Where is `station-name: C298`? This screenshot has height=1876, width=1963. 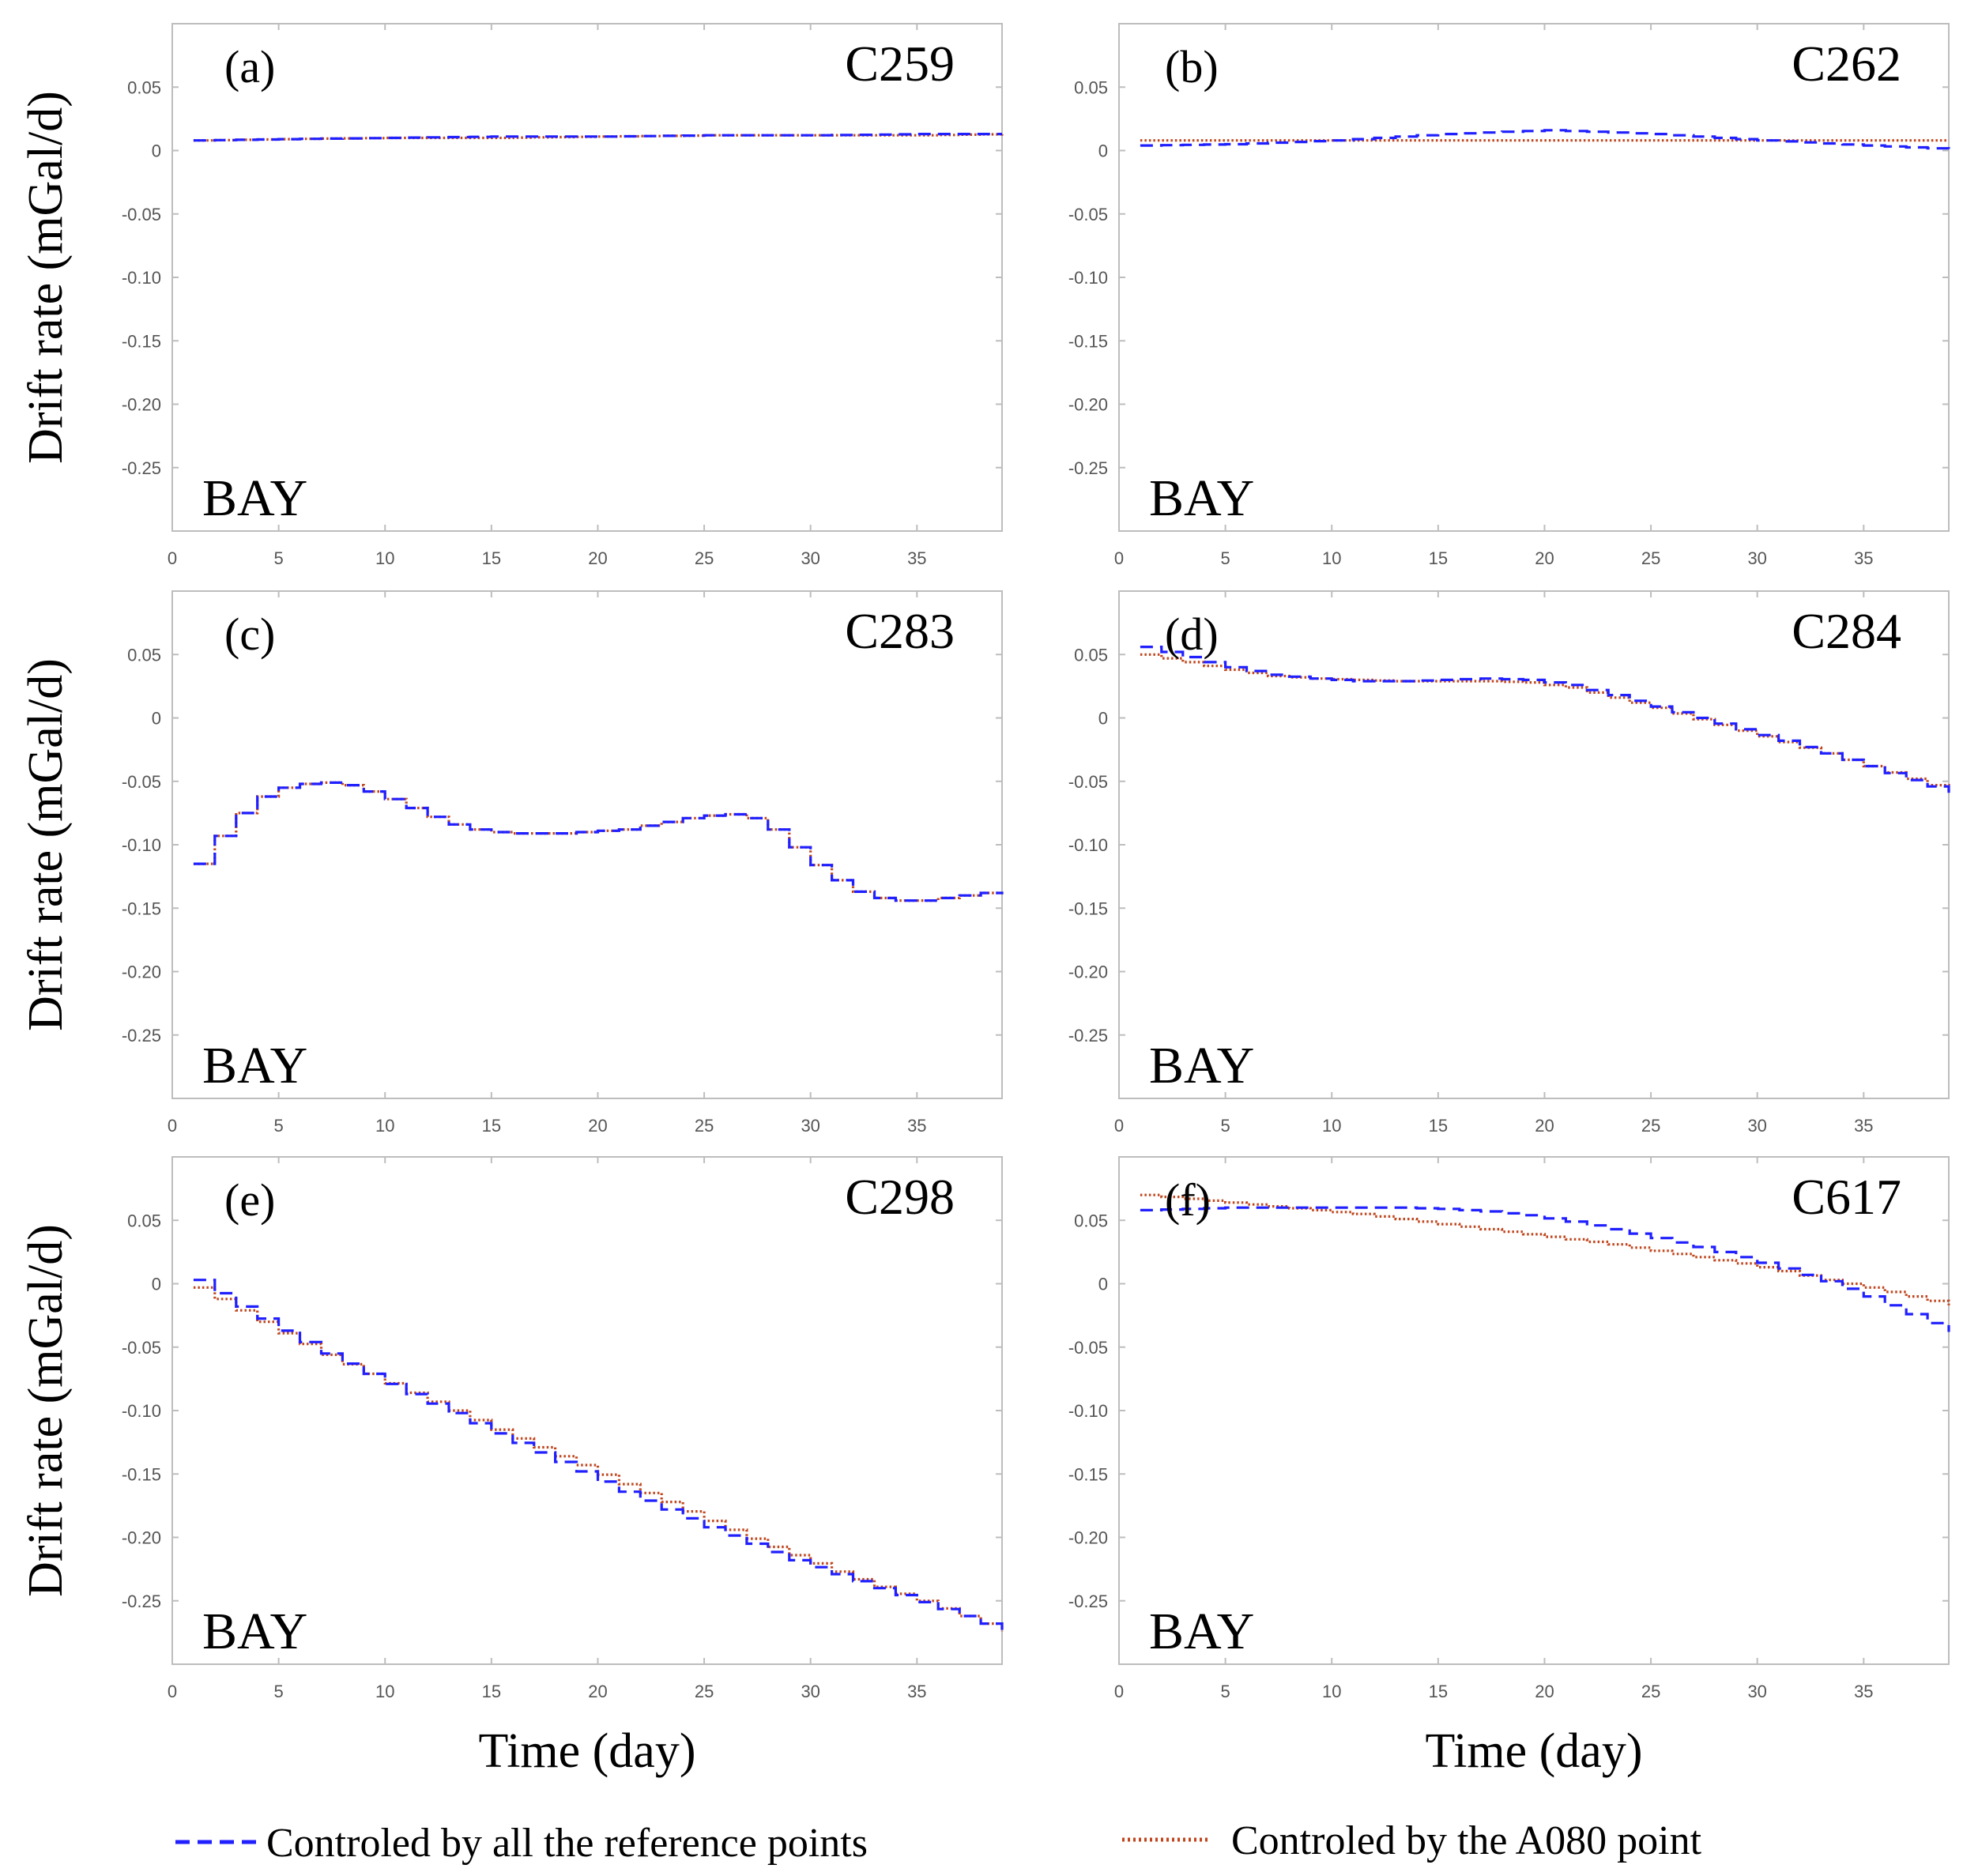
station-name: C298 is located at coordinates (900, 1197).